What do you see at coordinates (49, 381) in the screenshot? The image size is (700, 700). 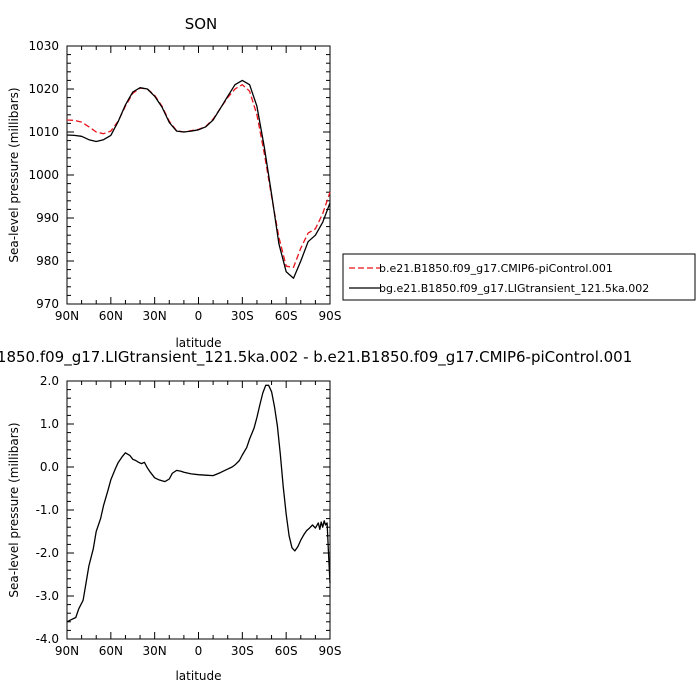 I see `y-tick-label: 2.0` at bounding box center [49, 381].